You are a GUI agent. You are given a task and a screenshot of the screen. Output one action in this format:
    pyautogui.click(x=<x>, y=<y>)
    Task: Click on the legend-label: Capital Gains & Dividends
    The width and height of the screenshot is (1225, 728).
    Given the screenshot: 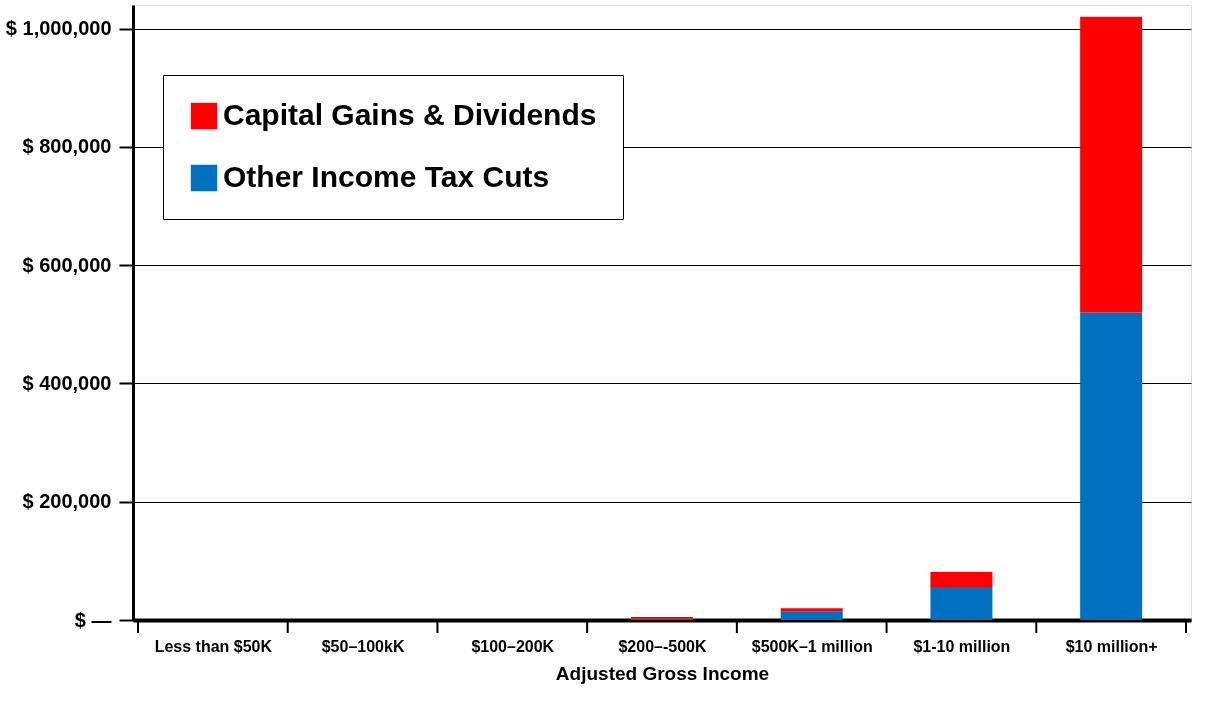 What is the action you would take?
    pyautogui.click(x=410, y=114)
    